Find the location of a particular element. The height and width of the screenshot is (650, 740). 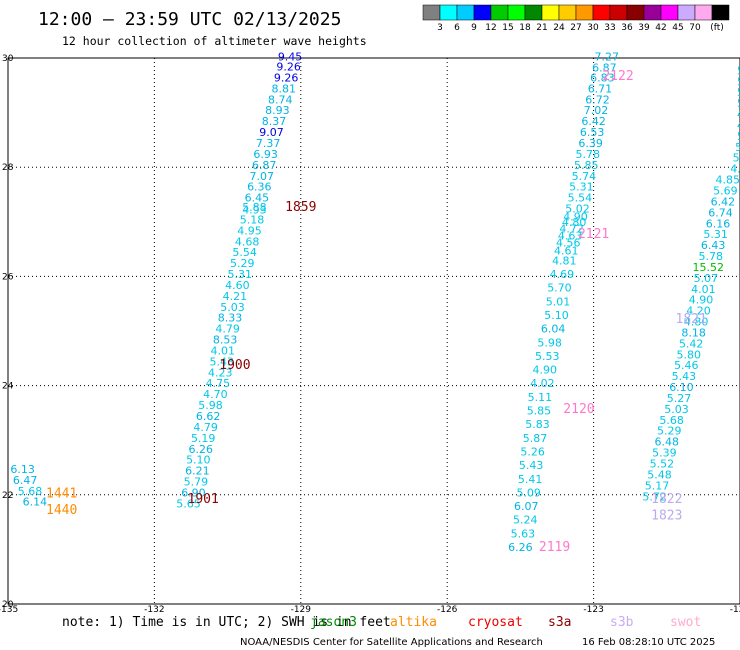

wave-height-point: 6.48 is located at coordinates (667, 442).